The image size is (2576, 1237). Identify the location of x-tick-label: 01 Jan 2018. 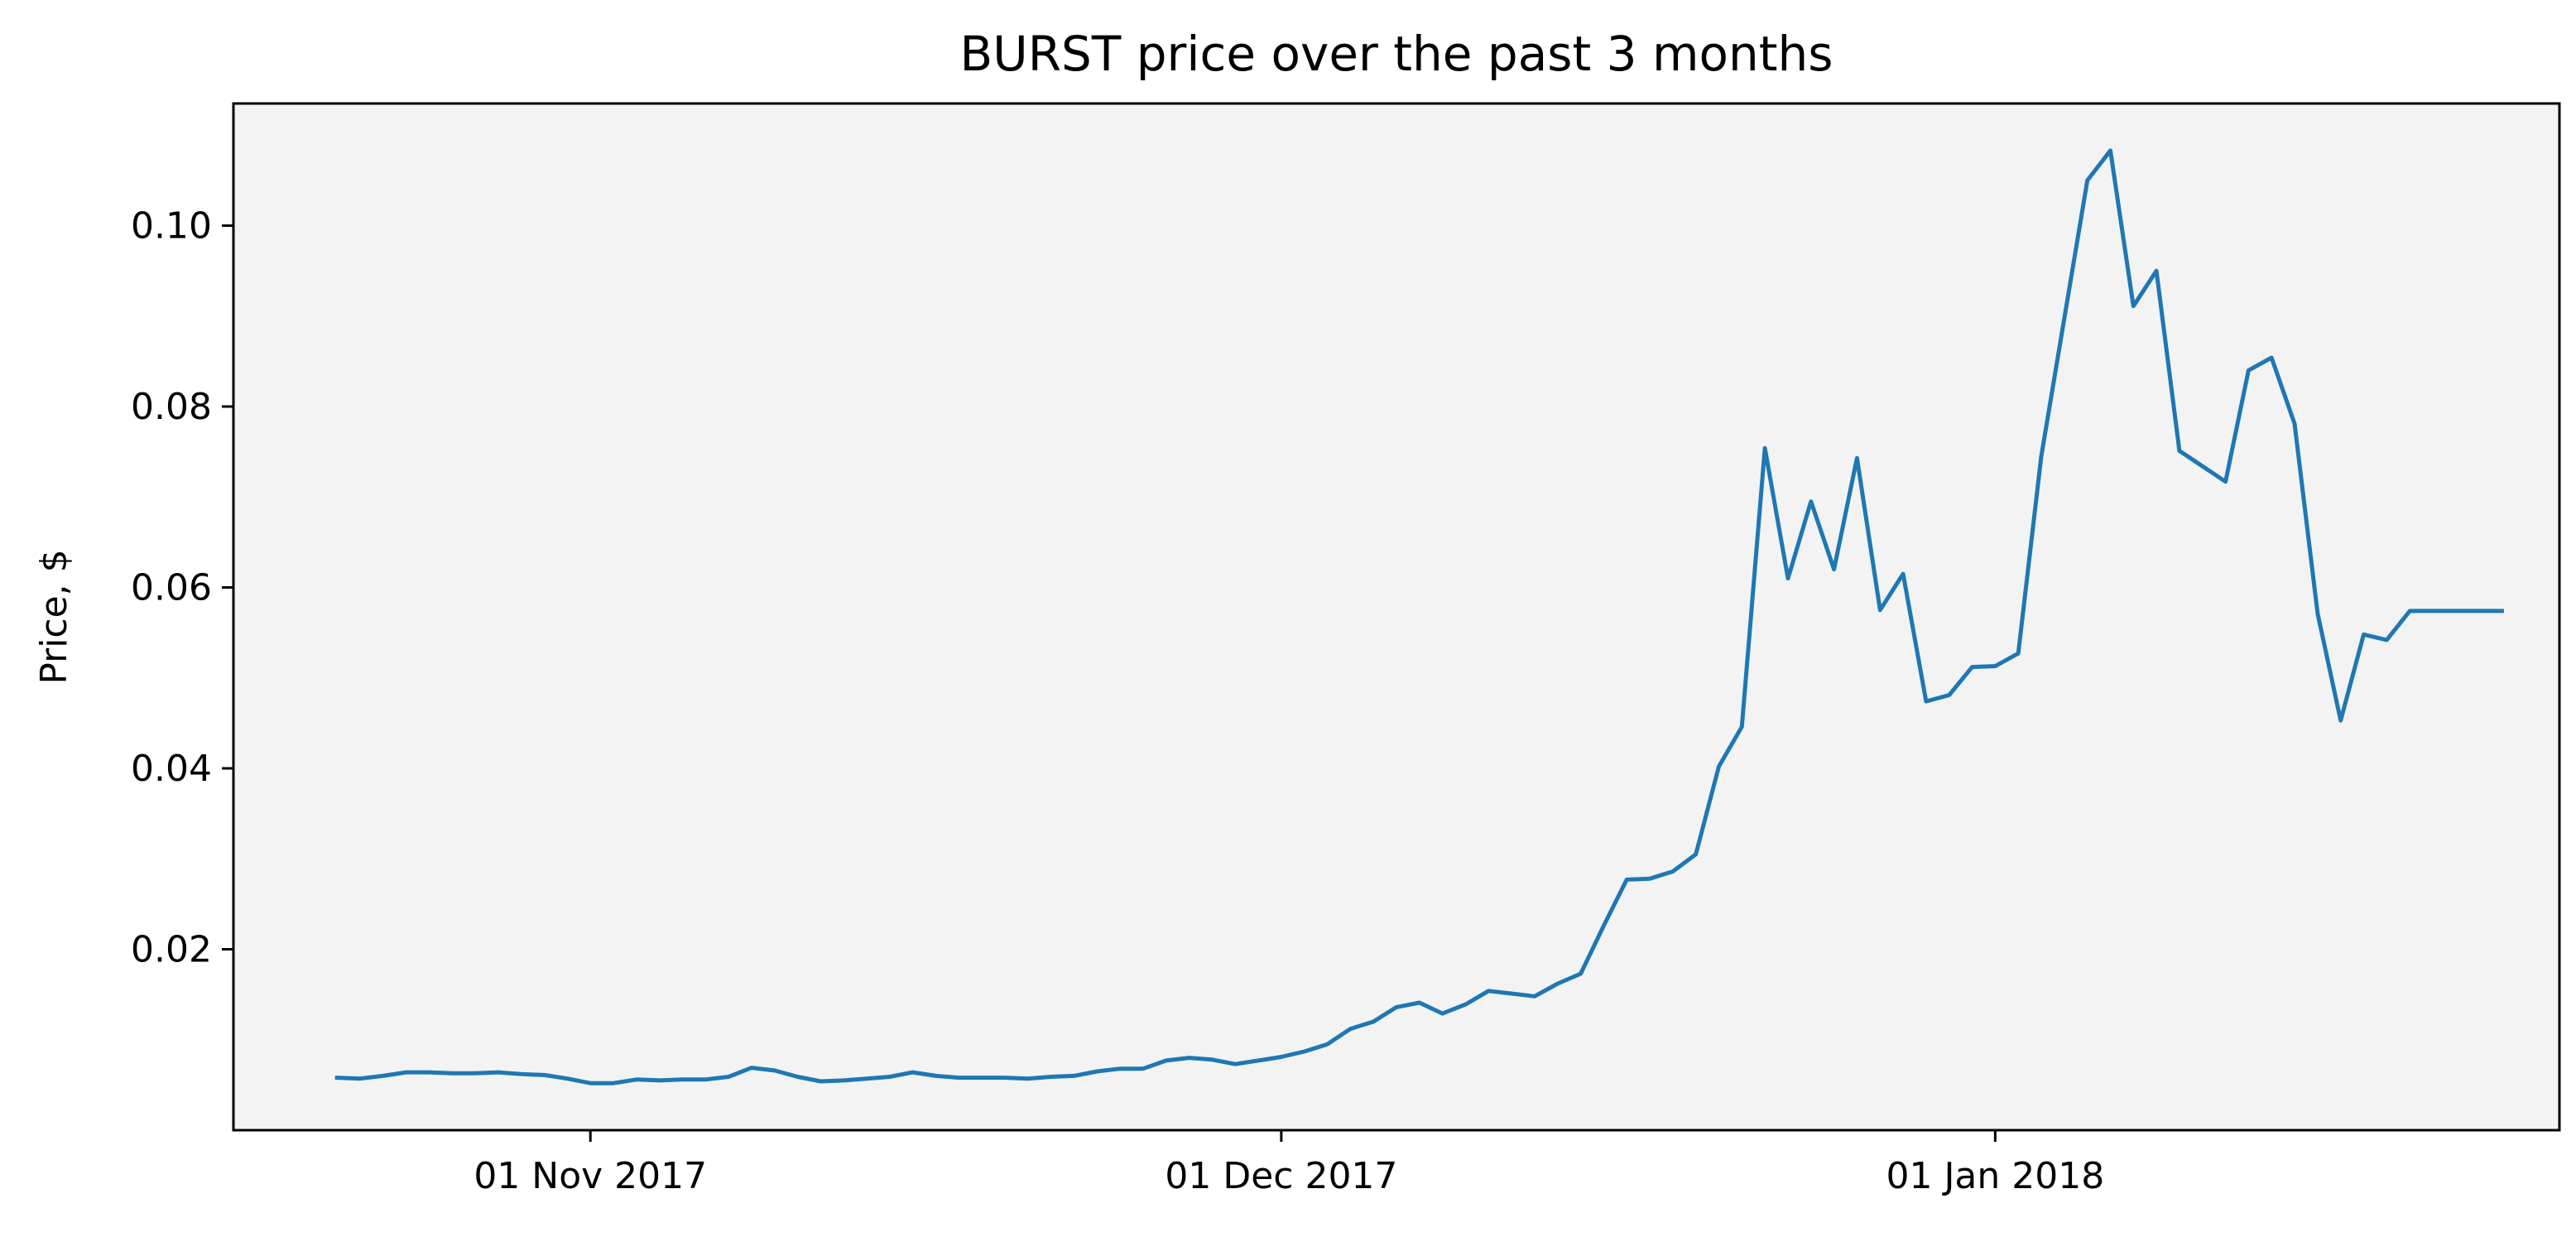
(1995, 1176).